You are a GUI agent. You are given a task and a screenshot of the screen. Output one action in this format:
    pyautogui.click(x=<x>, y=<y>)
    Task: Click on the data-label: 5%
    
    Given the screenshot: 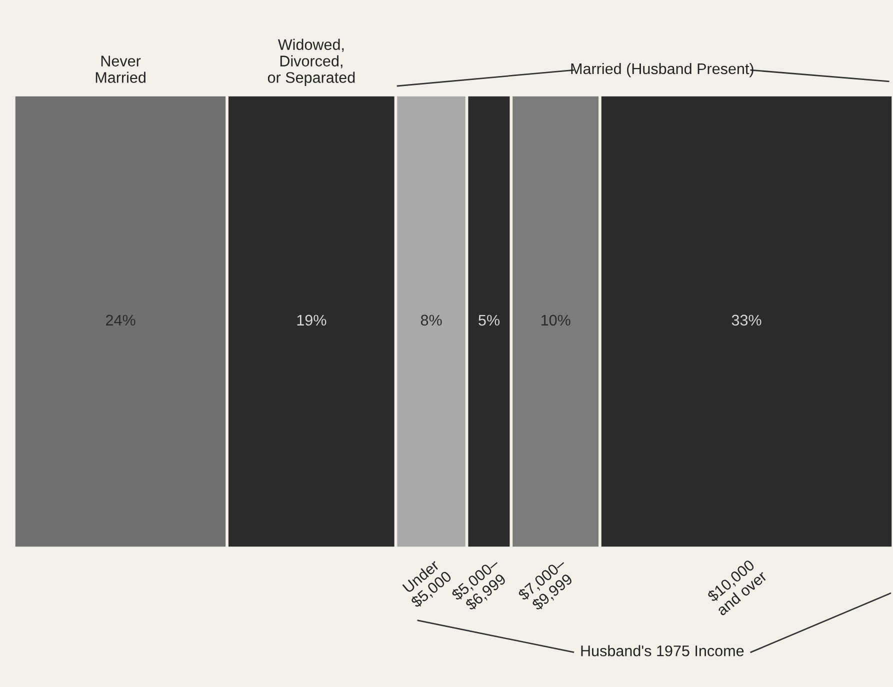 What is the action you would take?
    pyautogui.click(x=489, y=320)
    